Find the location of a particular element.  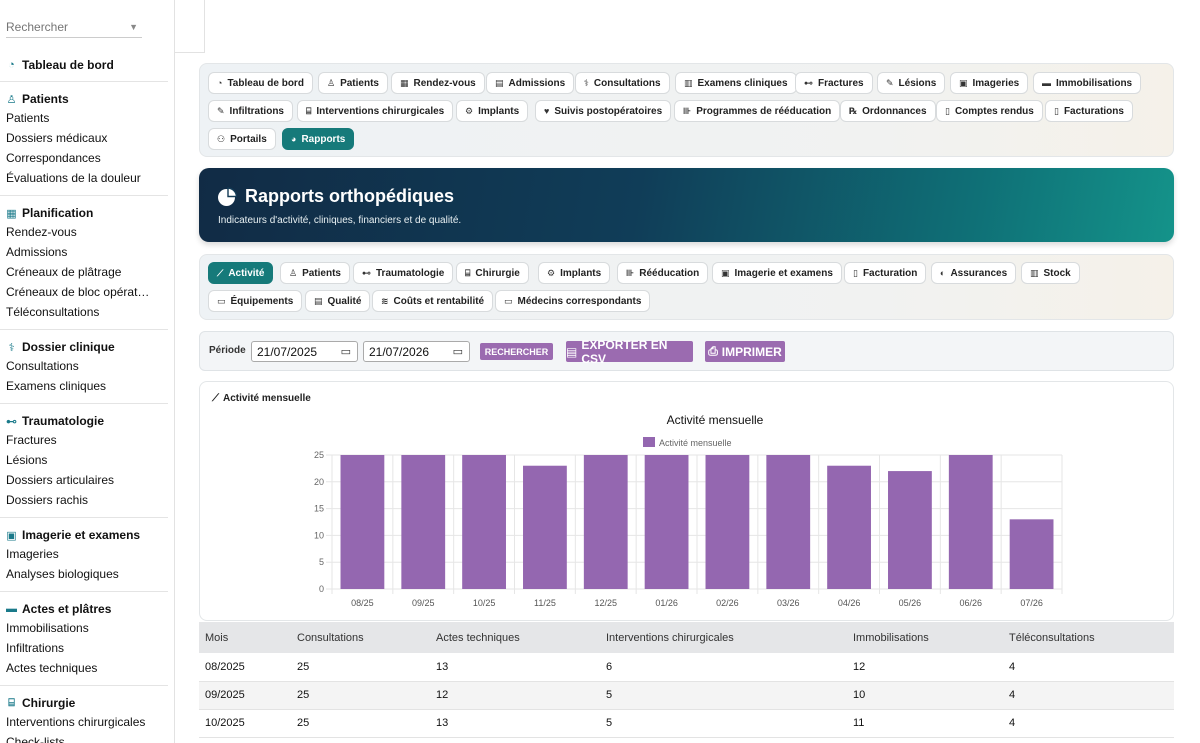

sidebar-item-patients: Patients is located at coordinates (28, 118).